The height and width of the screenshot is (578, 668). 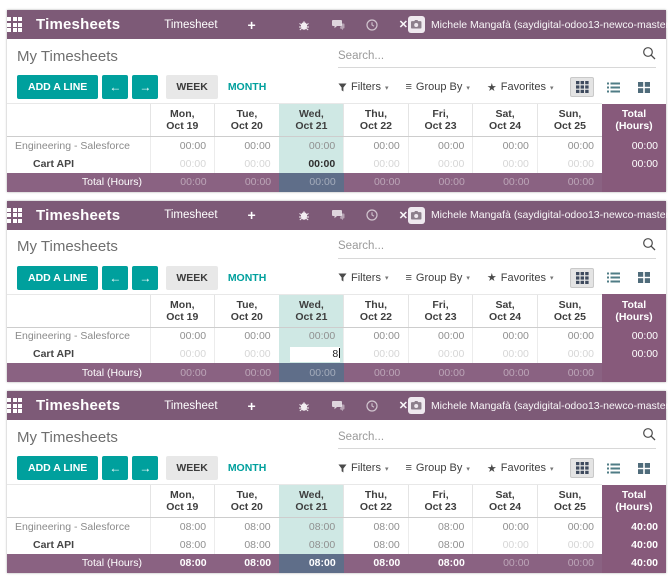 What do you see at coordinates (78, 310) in the screenshot?
I see `corner-header` at bounding box center [78, 310].